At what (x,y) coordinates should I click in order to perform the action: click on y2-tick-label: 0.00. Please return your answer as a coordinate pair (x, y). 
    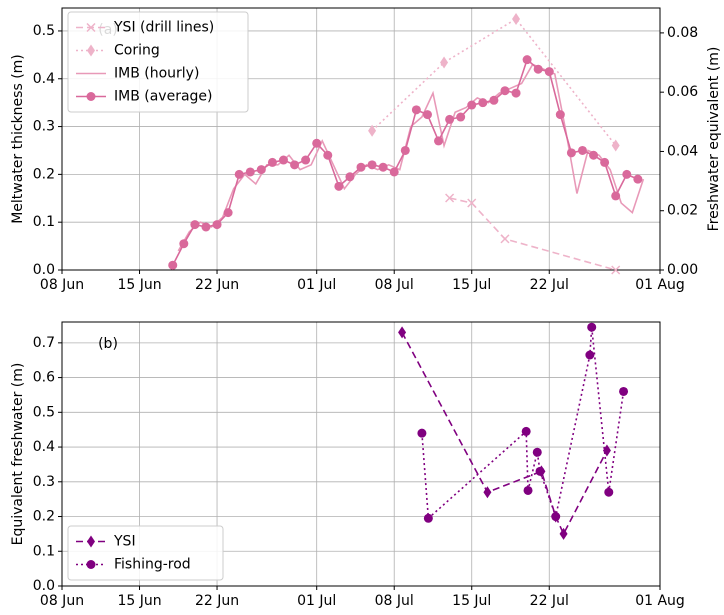
    Looking at the image, I should click on (682, 270).